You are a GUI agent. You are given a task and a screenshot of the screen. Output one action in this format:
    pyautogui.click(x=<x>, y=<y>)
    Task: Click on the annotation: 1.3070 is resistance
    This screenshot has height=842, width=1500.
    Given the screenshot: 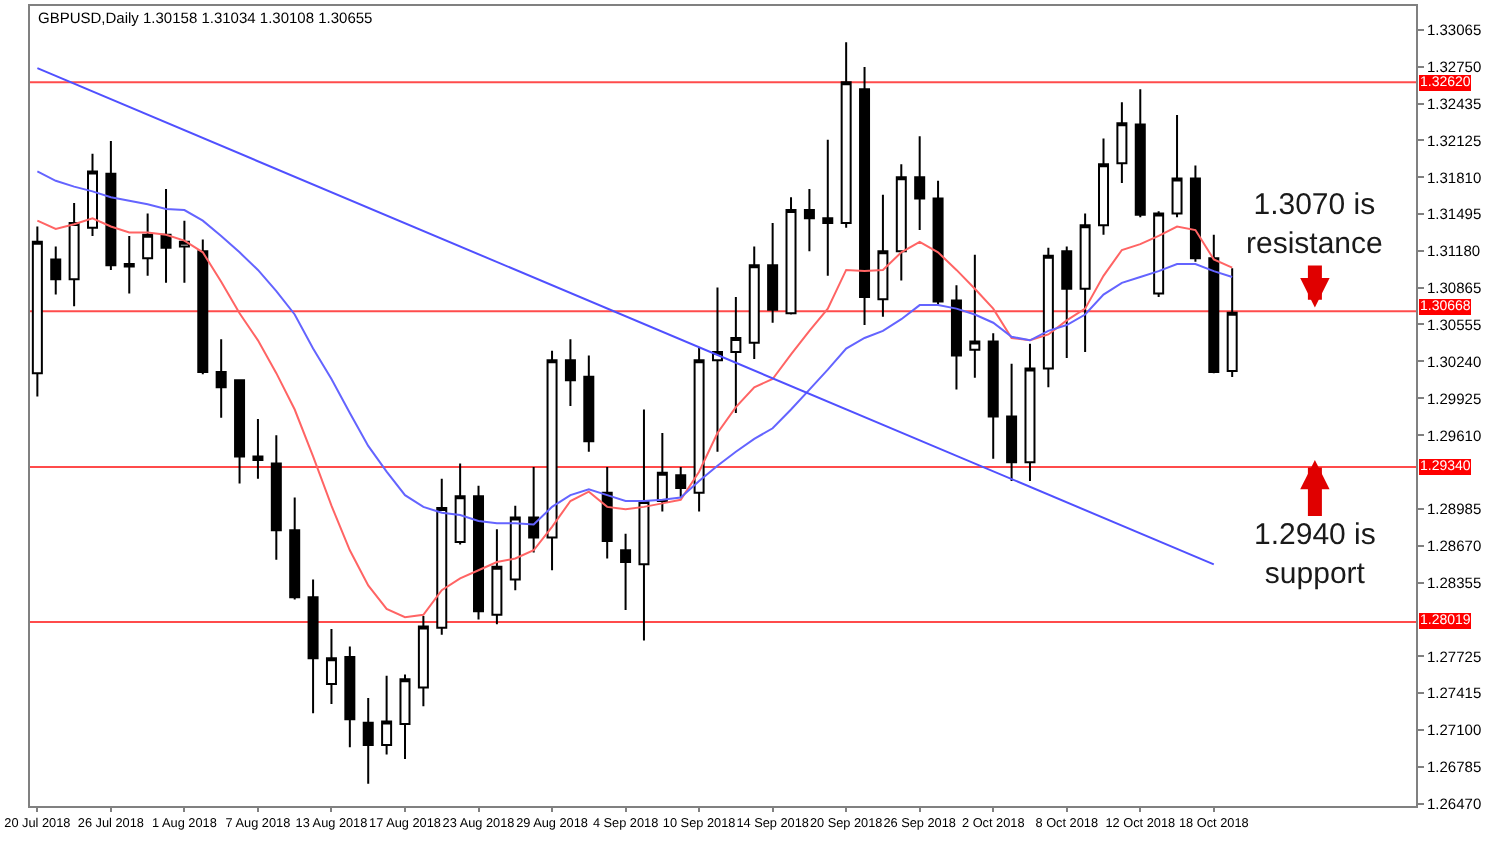 What is the action you would take?
    pyautogui.click(x=1314, y=224)
    